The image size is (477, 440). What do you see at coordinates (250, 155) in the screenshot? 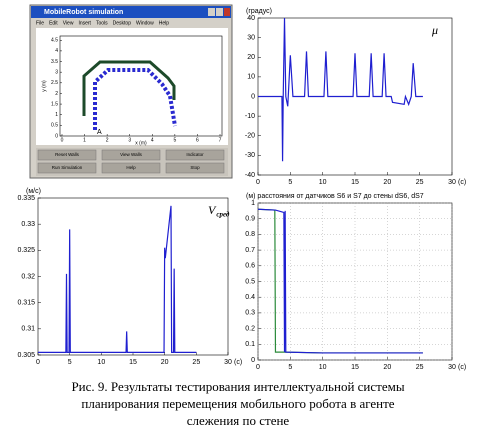
I see `y-tick-label: -30` at bounding box center [250, 155].